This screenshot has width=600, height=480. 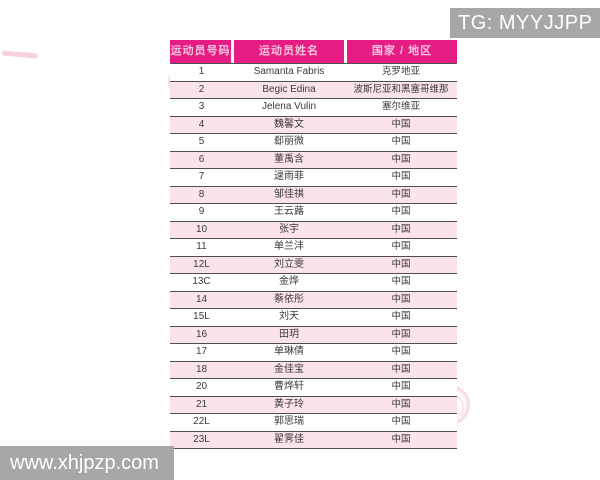 I want to click on table-row: 3 Jelena Vulin 塞尔维亚, so click(x=313, y=107).